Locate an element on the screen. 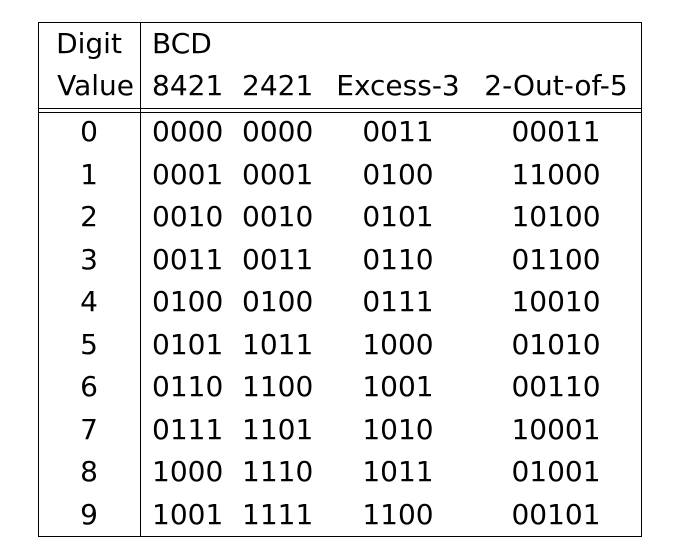 This screenshot has width=682, height=556. two-out-of-five-cell: 00110 is located at coordinates (556, 386).